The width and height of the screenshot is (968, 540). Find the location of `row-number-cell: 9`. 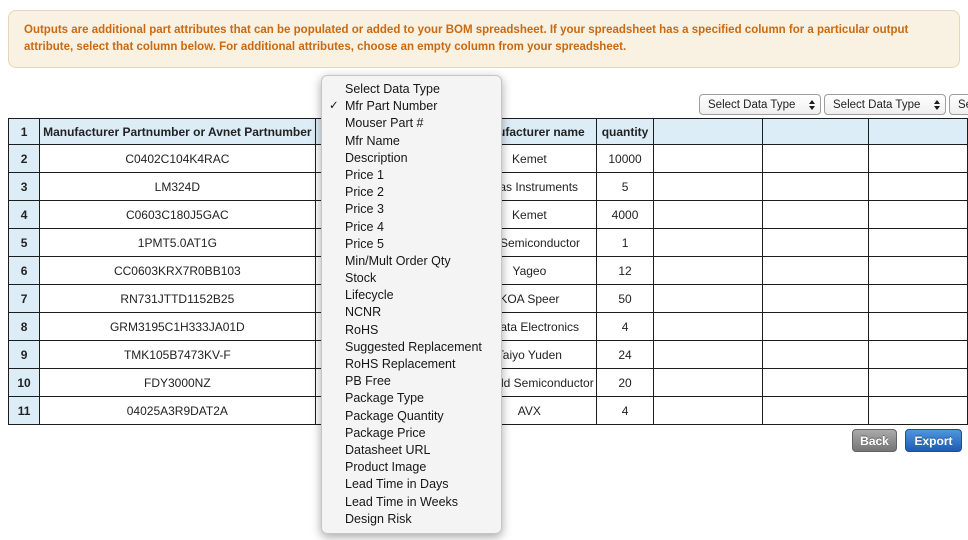

row-number-cell: 9 is located at coordinates (24, 354).